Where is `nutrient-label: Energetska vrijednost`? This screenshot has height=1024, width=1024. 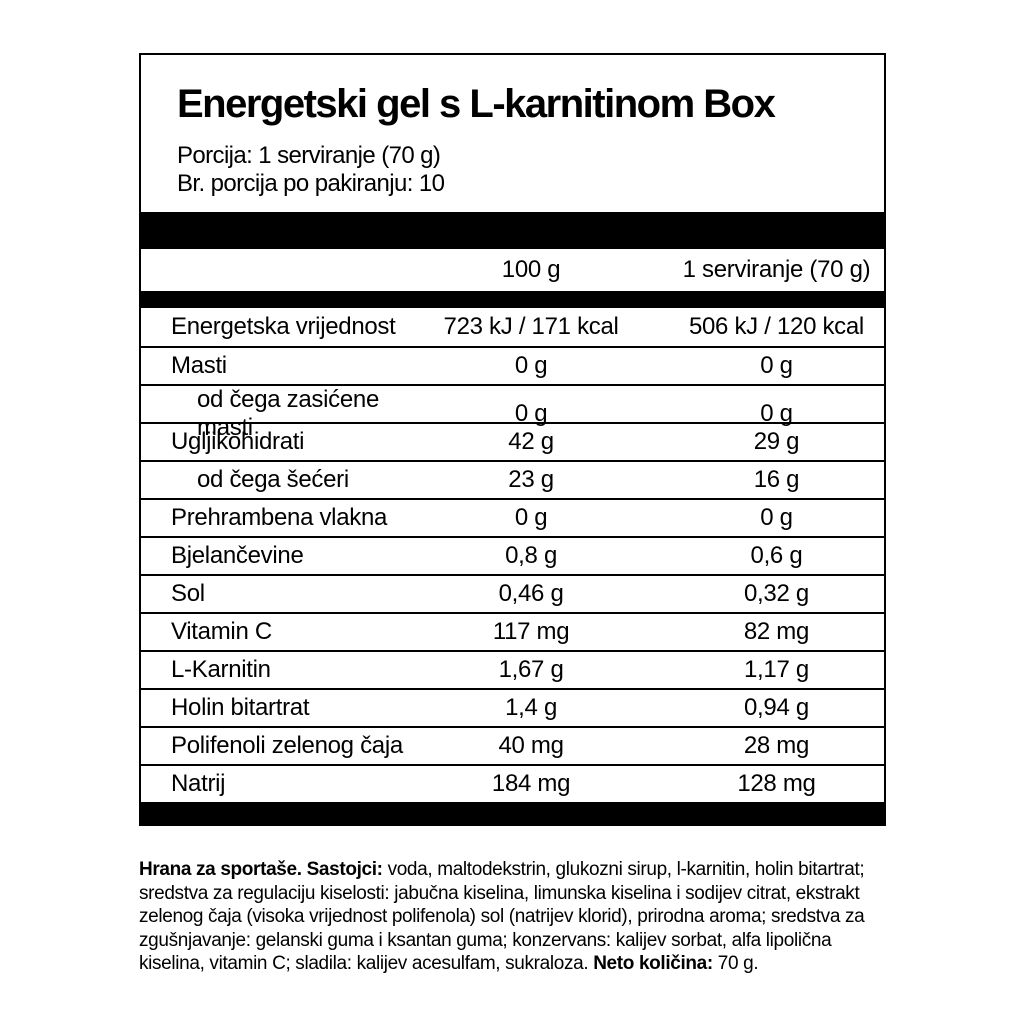 nutrient-label: Energetska vrijednost is located at coordinates (283, 326).